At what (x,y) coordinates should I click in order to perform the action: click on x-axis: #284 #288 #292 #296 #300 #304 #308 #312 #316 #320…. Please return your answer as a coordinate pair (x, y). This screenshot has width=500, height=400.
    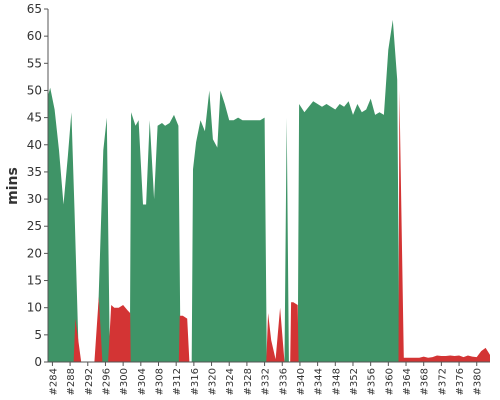
    Looking at the image, I should click on (269, 378).